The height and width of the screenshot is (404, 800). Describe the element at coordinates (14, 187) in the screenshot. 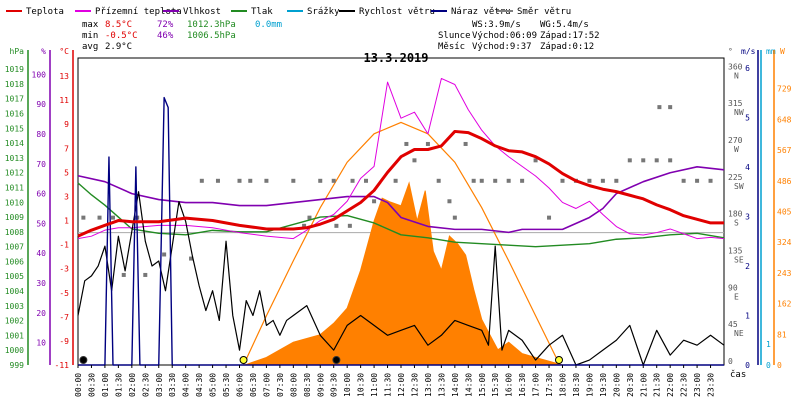

I see `pressure-tick-label: 1011` at that location.